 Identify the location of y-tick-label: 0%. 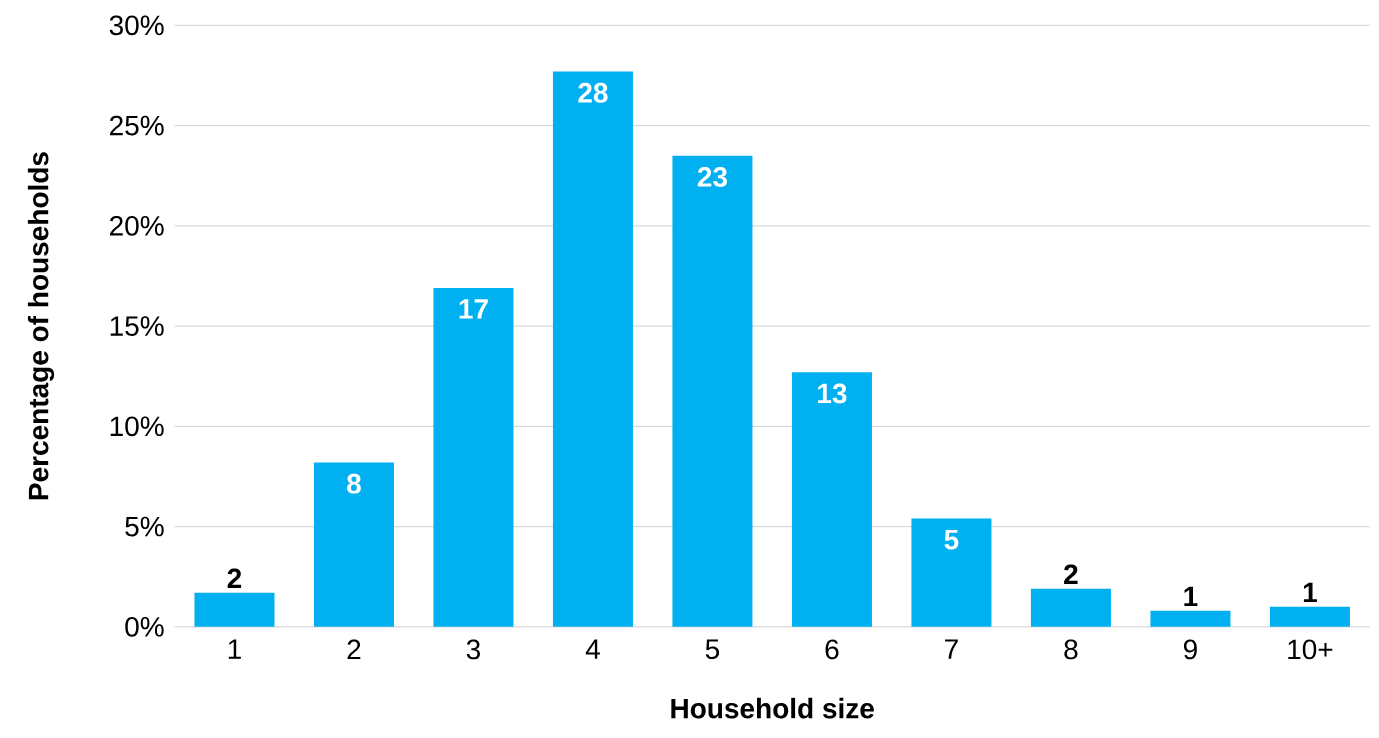
(144, 627).